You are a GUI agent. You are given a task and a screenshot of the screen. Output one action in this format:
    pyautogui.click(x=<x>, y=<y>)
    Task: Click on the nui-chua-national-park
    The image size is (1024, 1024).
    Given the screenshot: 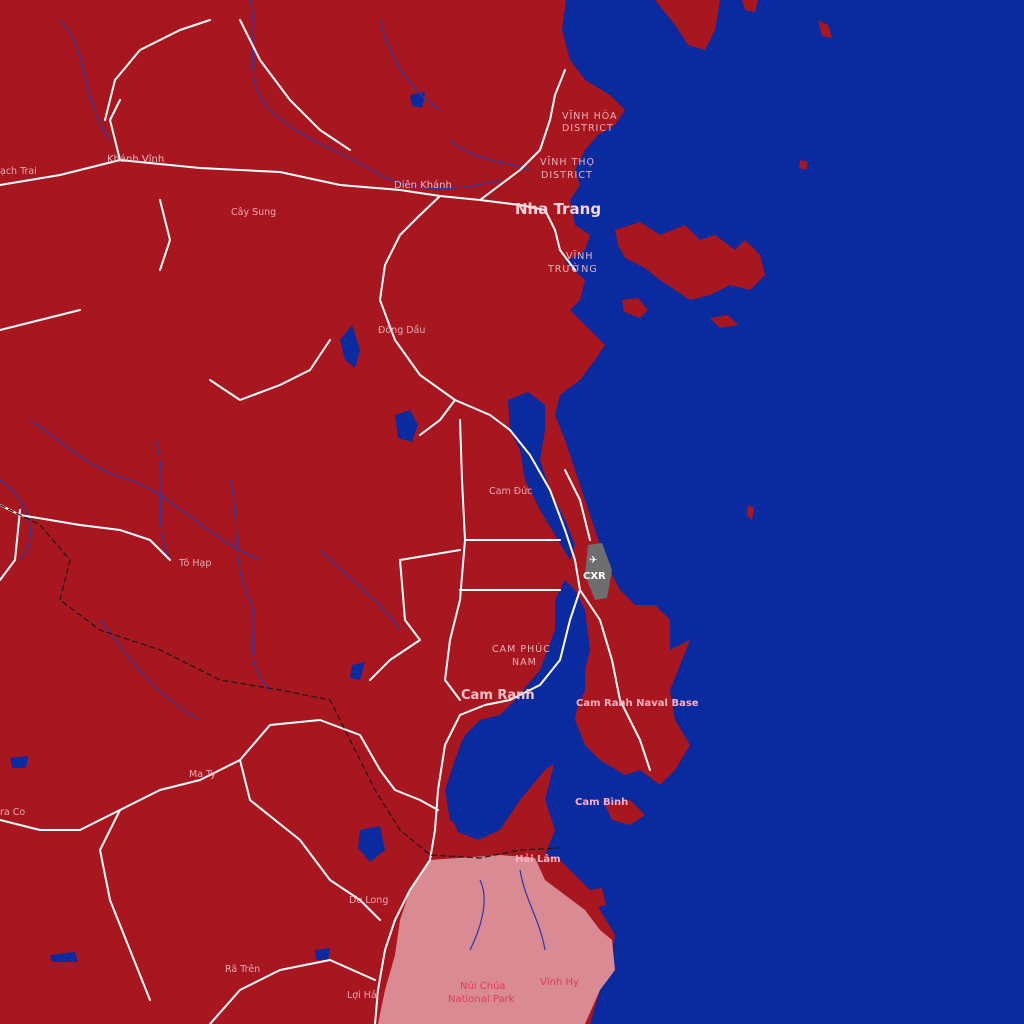 What is the action you would take?
    pyautogui.click(x=496, y=939)
    